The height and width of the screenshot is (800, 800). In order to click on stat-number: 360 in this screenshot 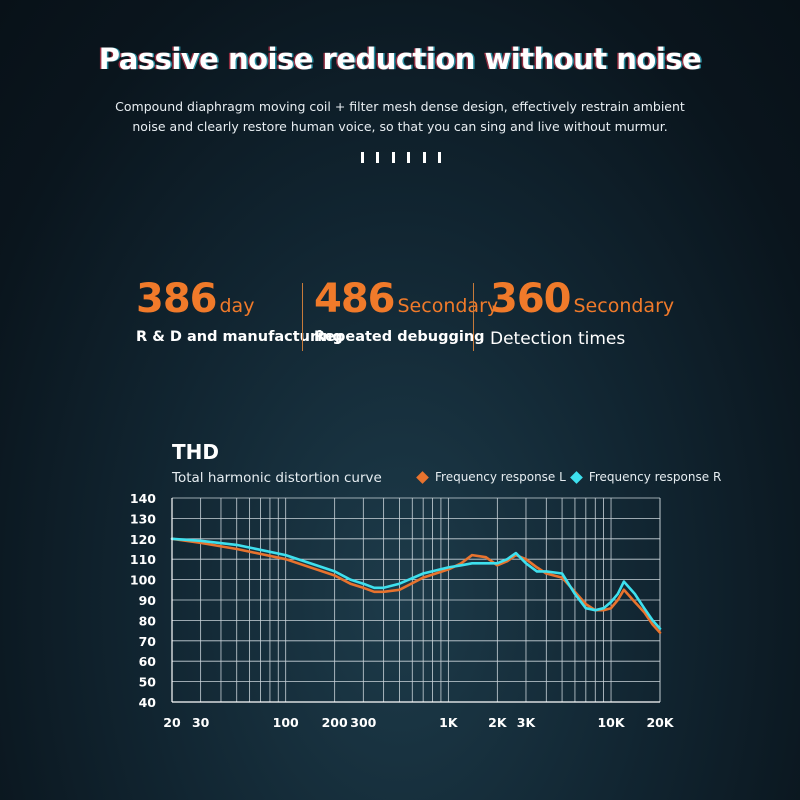, I will do `click(530, 299)`.